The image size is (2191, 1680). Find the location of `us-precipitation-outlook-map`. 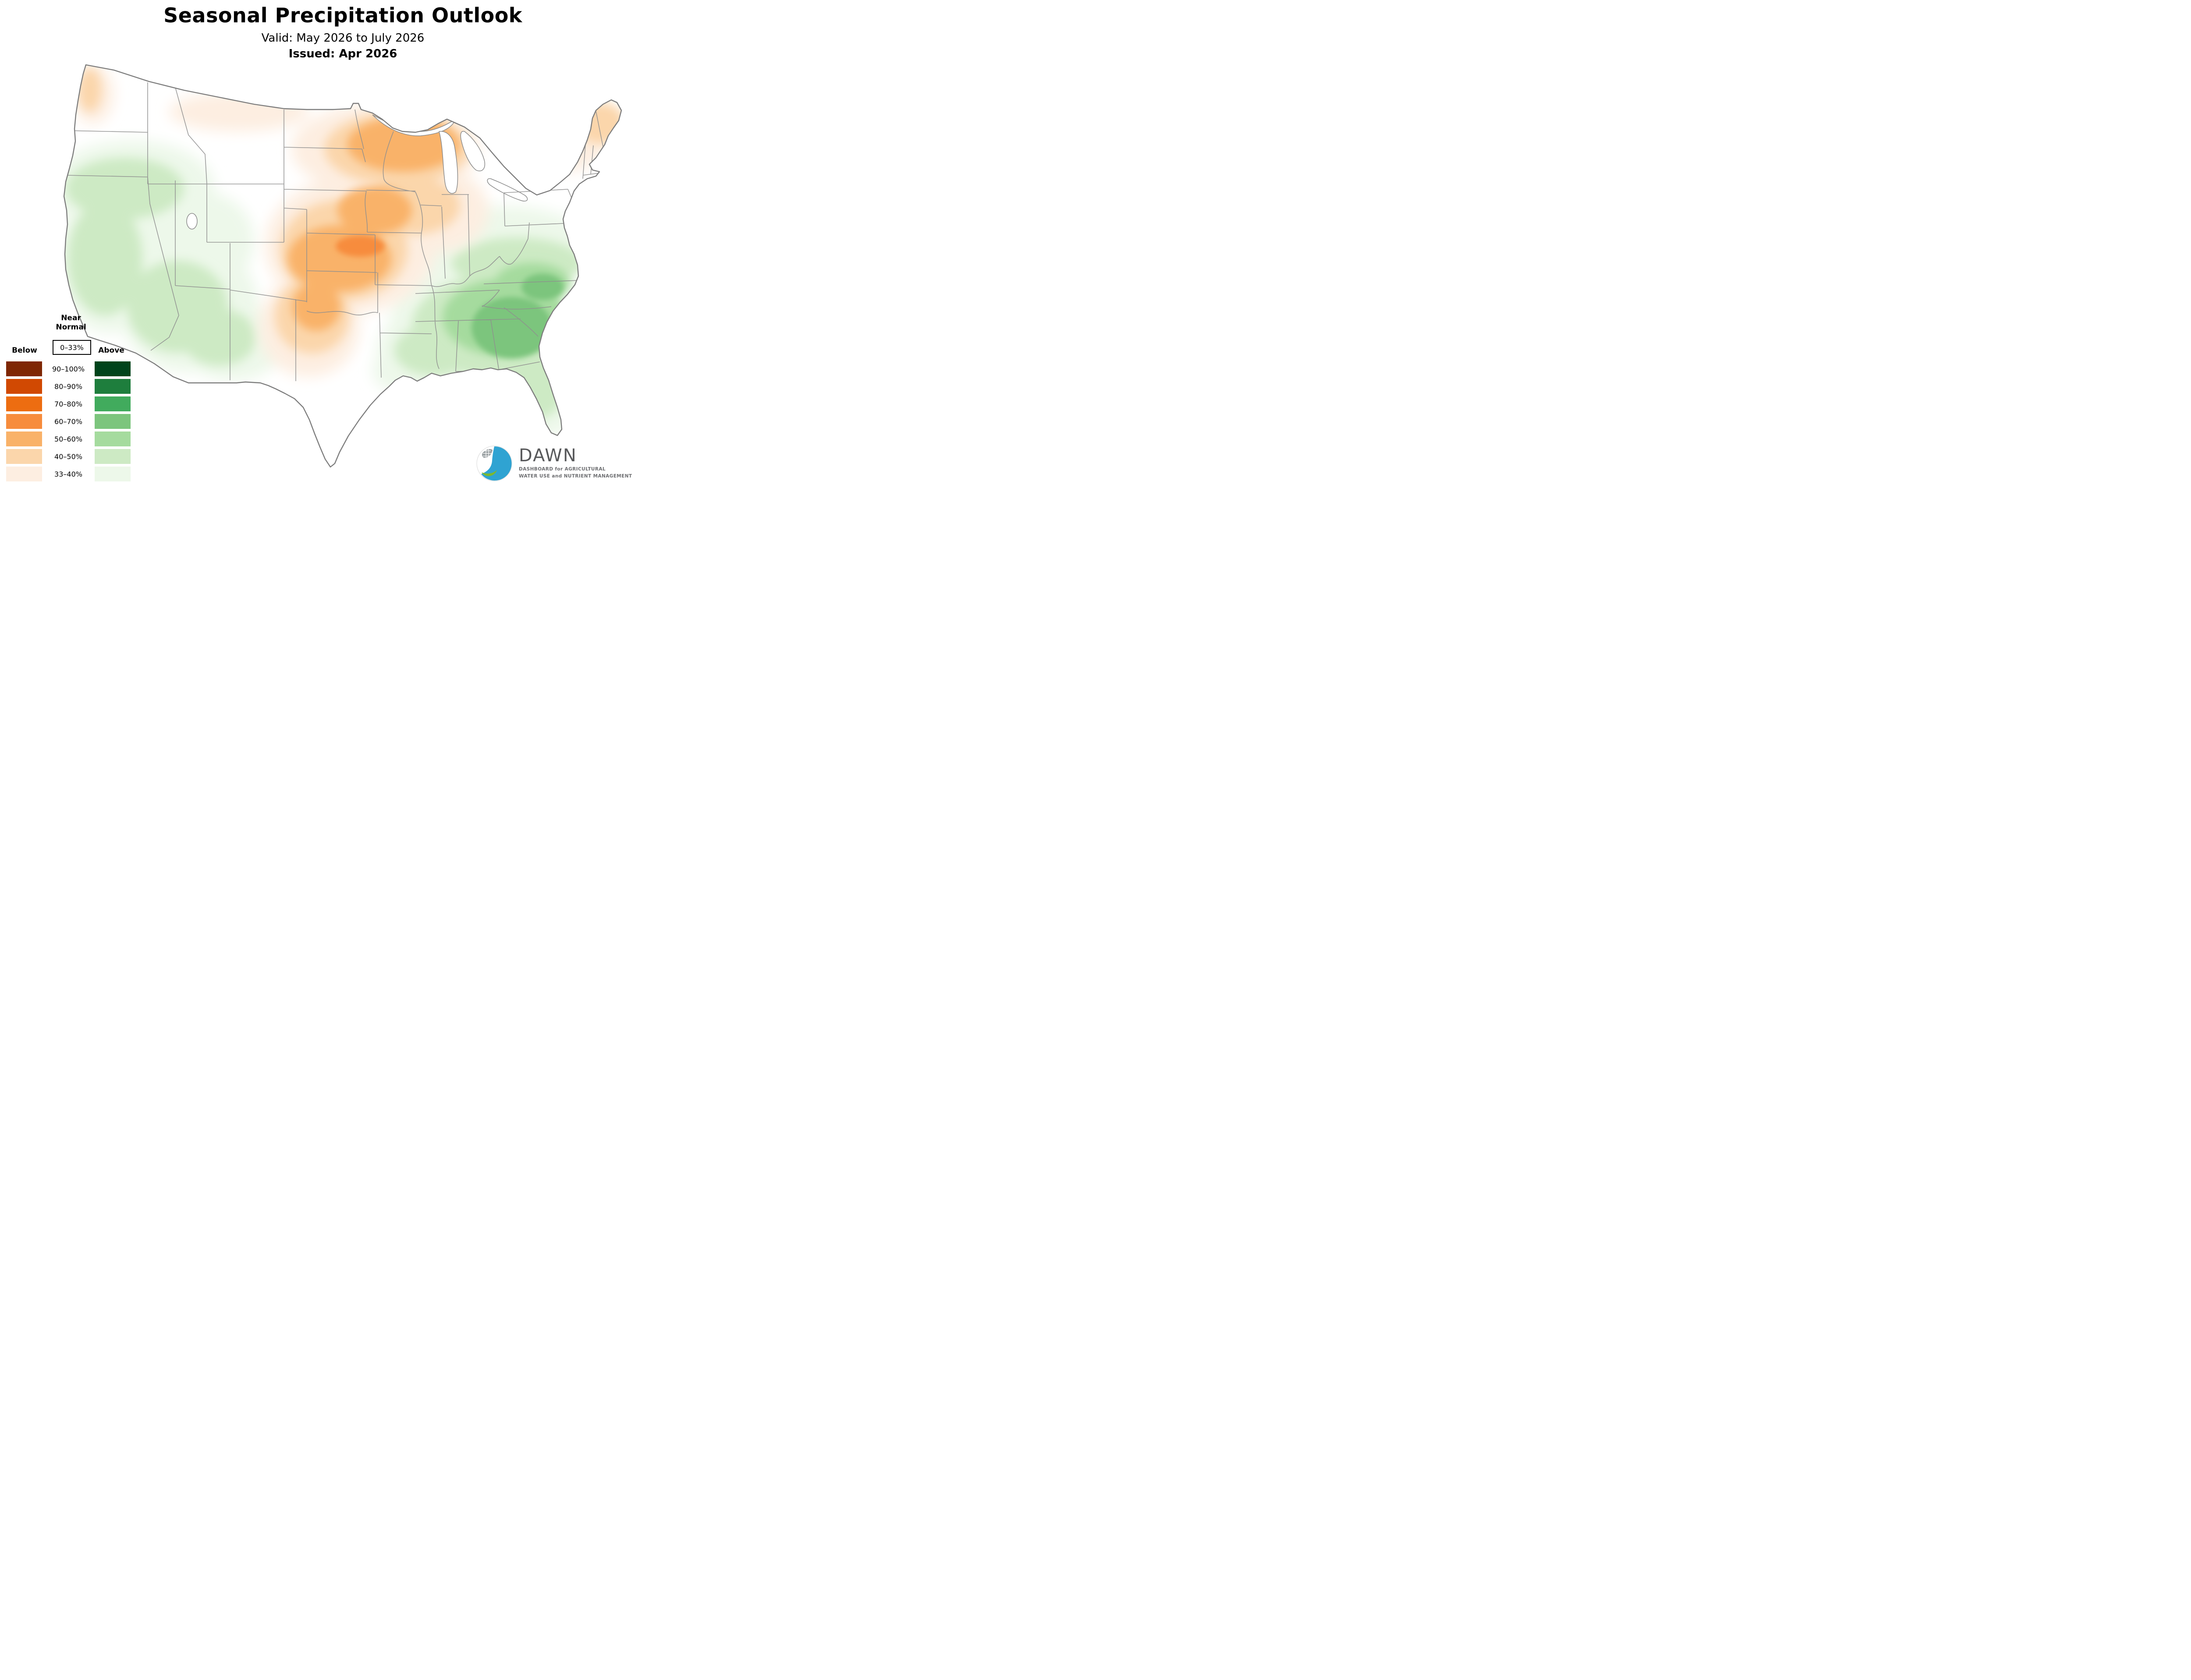

us-precipitation-outlook-map is located at coordinates (342, 266).